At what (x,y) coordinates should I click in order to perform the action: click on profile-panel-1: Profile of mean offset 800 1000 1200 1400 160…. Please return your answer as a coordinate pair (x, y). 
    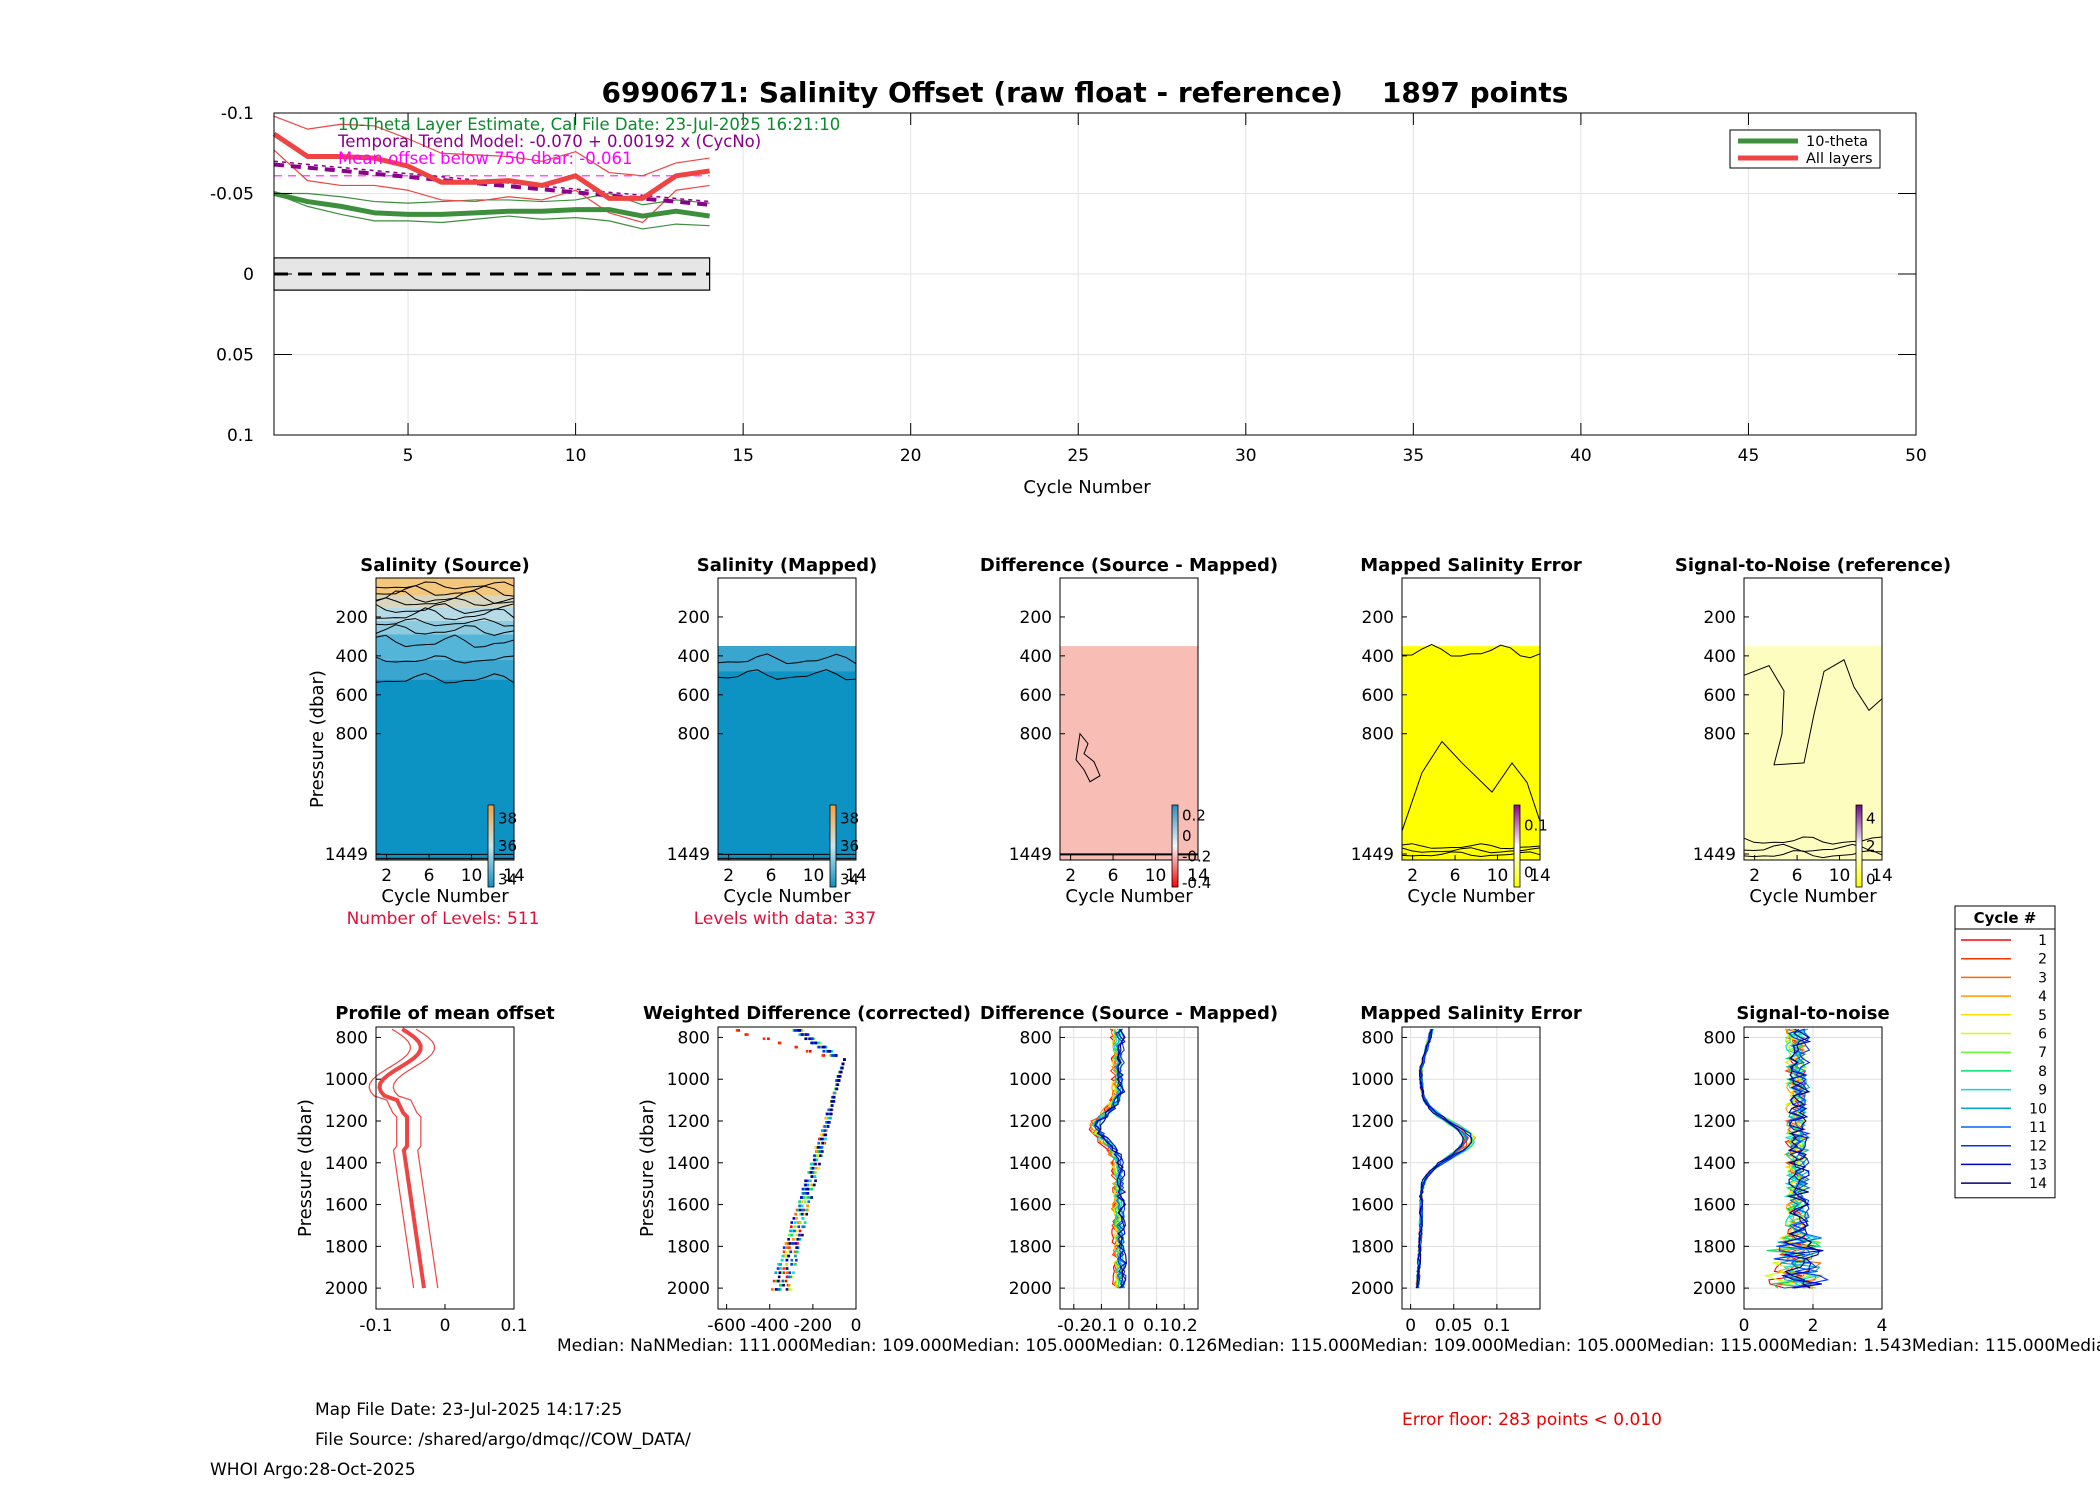
    Looking at the image, I should click on (425, 1169).